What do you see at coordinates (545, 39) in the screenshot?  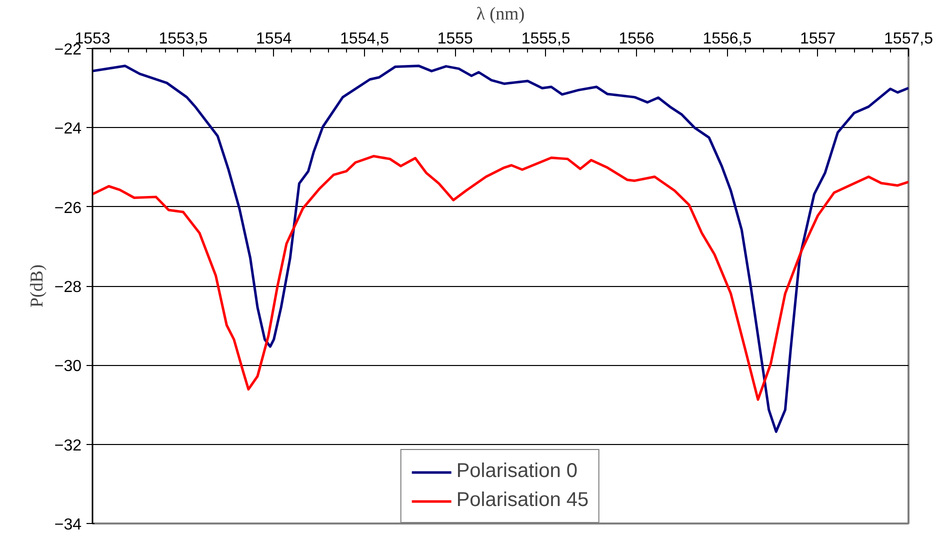 I see `x-tick-label: 1555,5` at bounding box center [545, 39].